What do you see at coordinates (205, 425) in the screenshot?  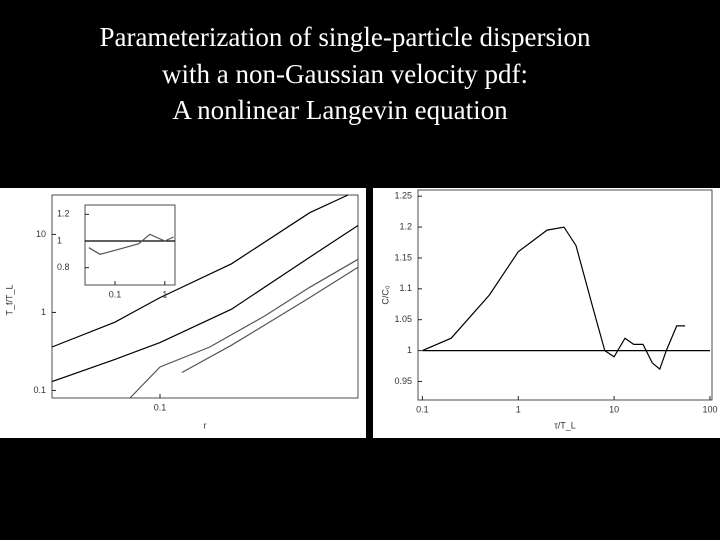 I see `x-axis-label: r` at bounding box center [205, 425].